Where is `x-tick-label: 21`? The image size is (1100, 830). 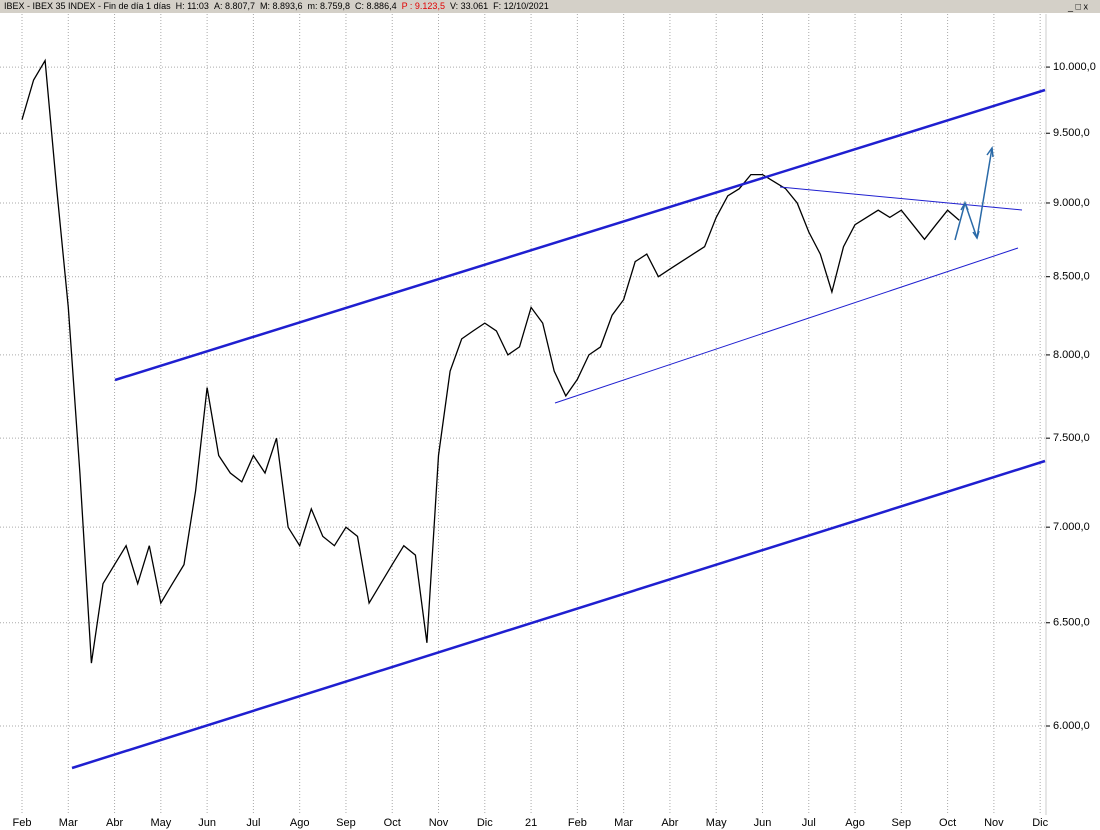
x-tick-label: 21 is located at coordinates (531, 823).